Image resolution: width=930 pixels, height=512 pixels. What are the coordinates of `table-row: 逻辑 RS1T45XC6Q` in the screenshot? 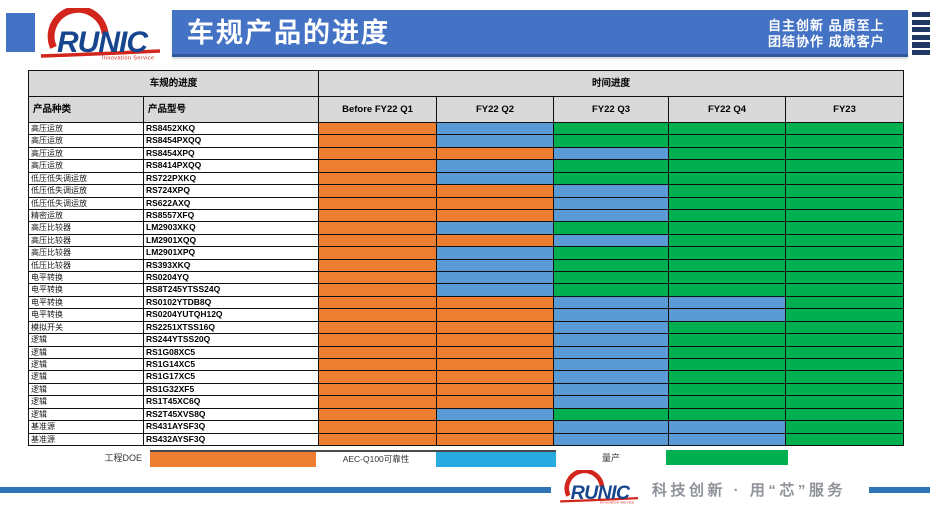 It's located at (465, 401).